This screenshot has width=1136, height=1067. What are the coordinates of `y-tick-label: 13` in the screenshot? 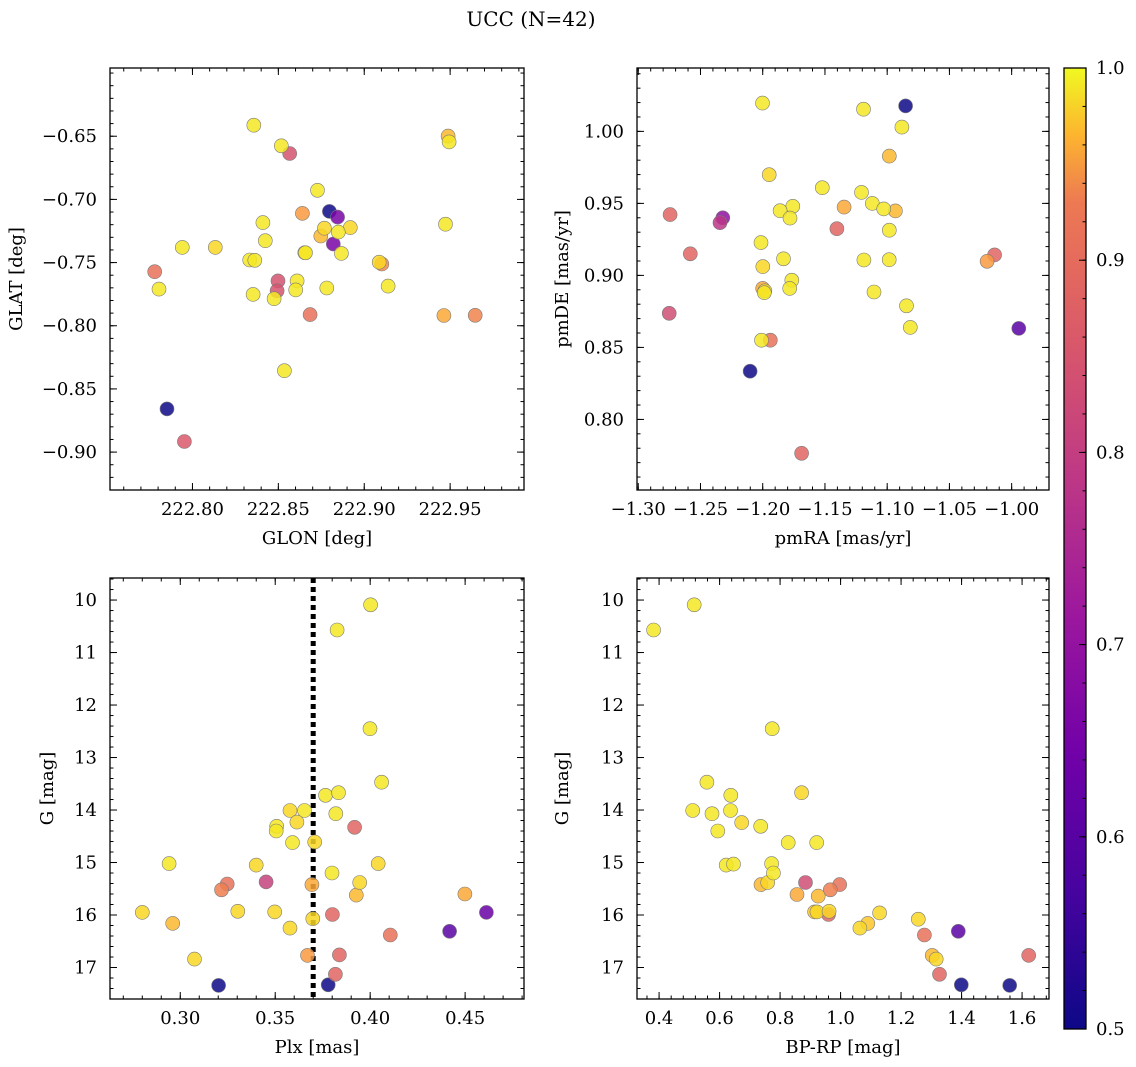 It's located at (85, 758).